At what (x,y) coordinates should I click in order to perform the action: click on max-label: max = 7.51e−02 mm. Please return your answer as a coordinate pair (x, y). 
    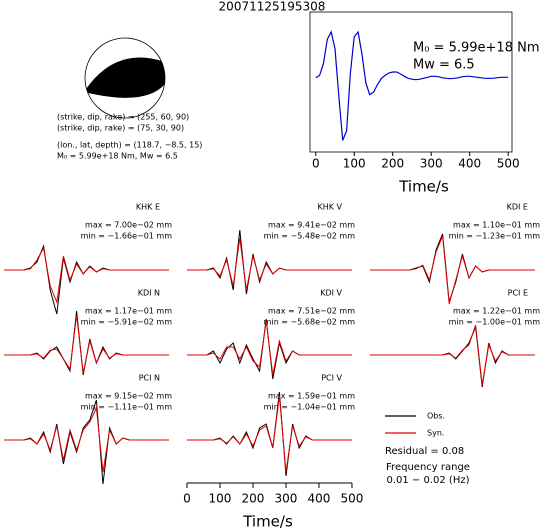
    Looking at the image, I should click on (311, 311).